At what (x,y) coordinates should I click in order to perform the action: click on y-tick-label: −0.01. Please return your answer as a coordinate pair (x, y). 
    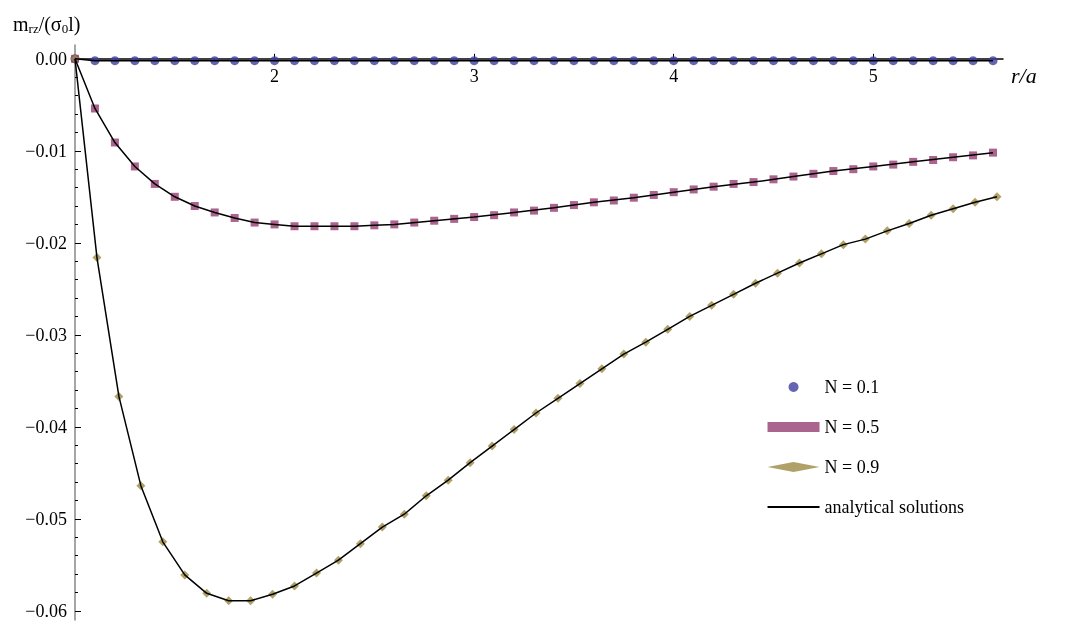
    Looking at the image, I should click on (46, 150).